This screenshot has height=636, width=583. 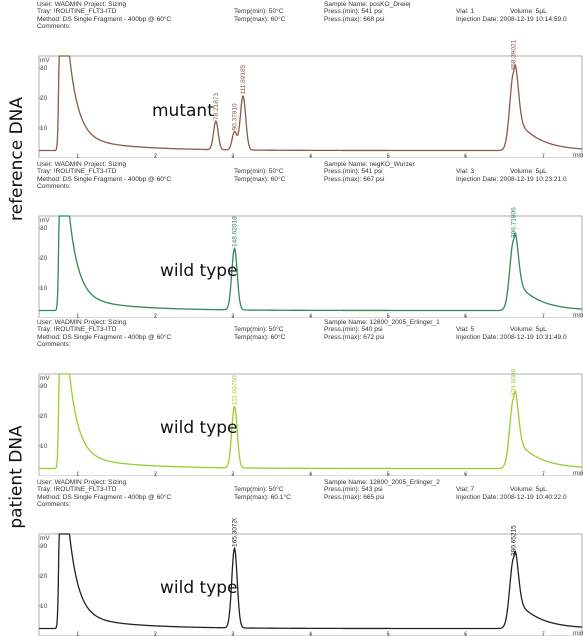 I want to click on meta-vial: Vial: 3, so click(x=465, y=171).